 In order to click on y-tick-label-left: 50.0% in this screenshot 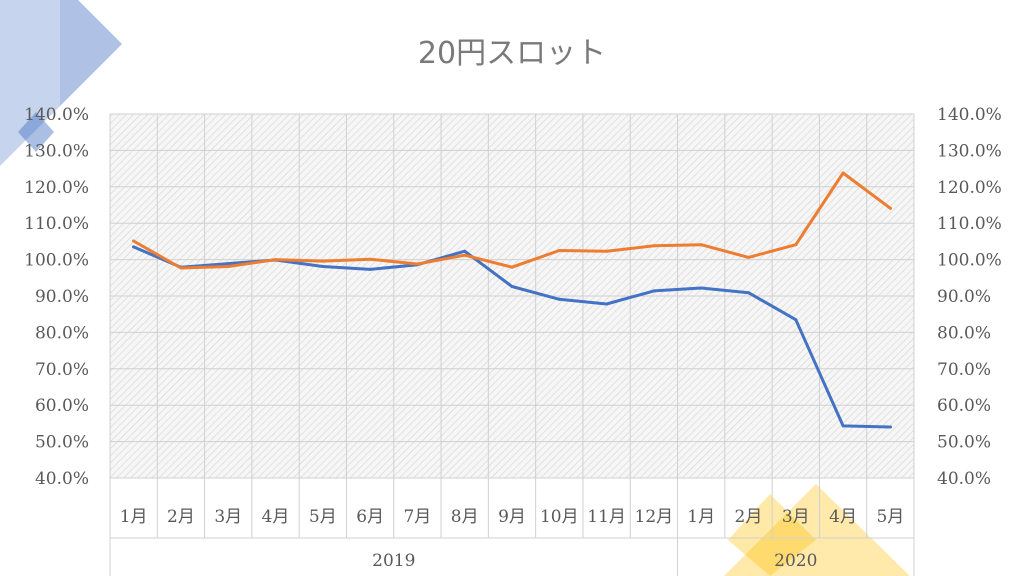, I will do `click(62, 443)`.